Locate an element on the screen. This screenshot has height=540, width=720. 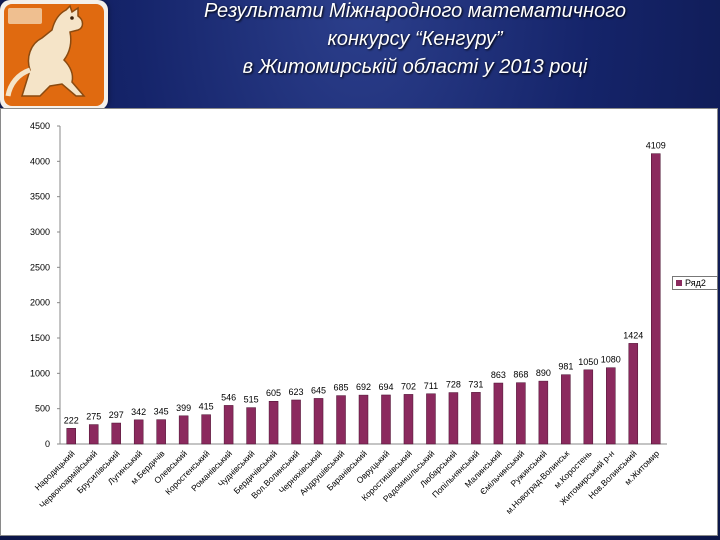
y-tick-label: 4000 is located at coordinates (40, 161).